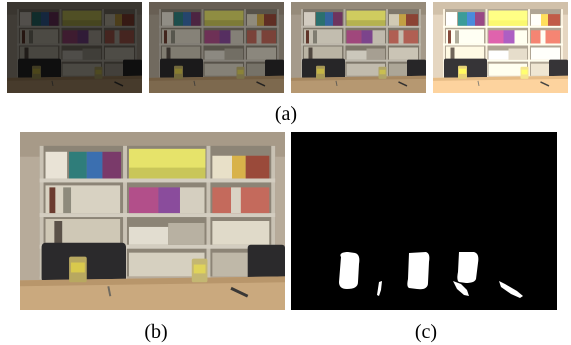 Image resolution: width=571 pixels, height=345 pixels. What do you see at coordinates (74, 47) in the screenshot?
I see `exposure-1-image` at bounding box center [74, 47].